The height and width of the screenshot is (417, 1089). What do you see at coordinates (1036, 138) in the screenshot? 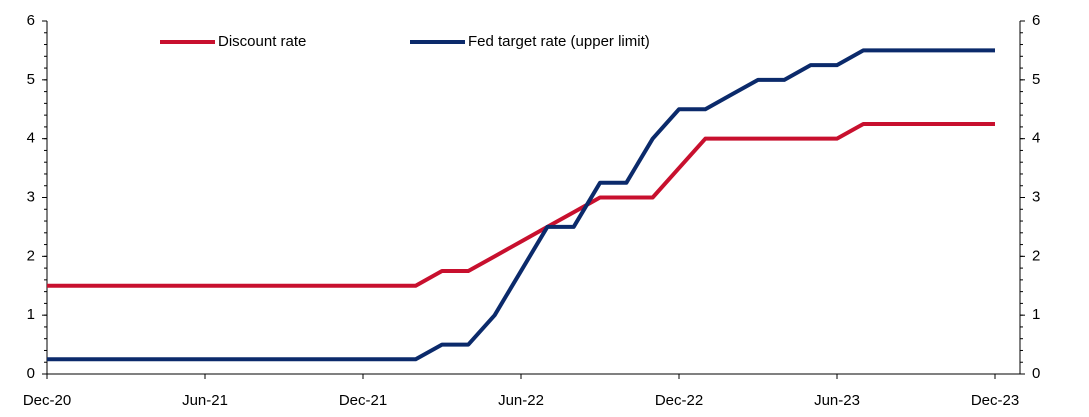
I see `y2-tick-label: 4` at bounding box center [1036, 138].